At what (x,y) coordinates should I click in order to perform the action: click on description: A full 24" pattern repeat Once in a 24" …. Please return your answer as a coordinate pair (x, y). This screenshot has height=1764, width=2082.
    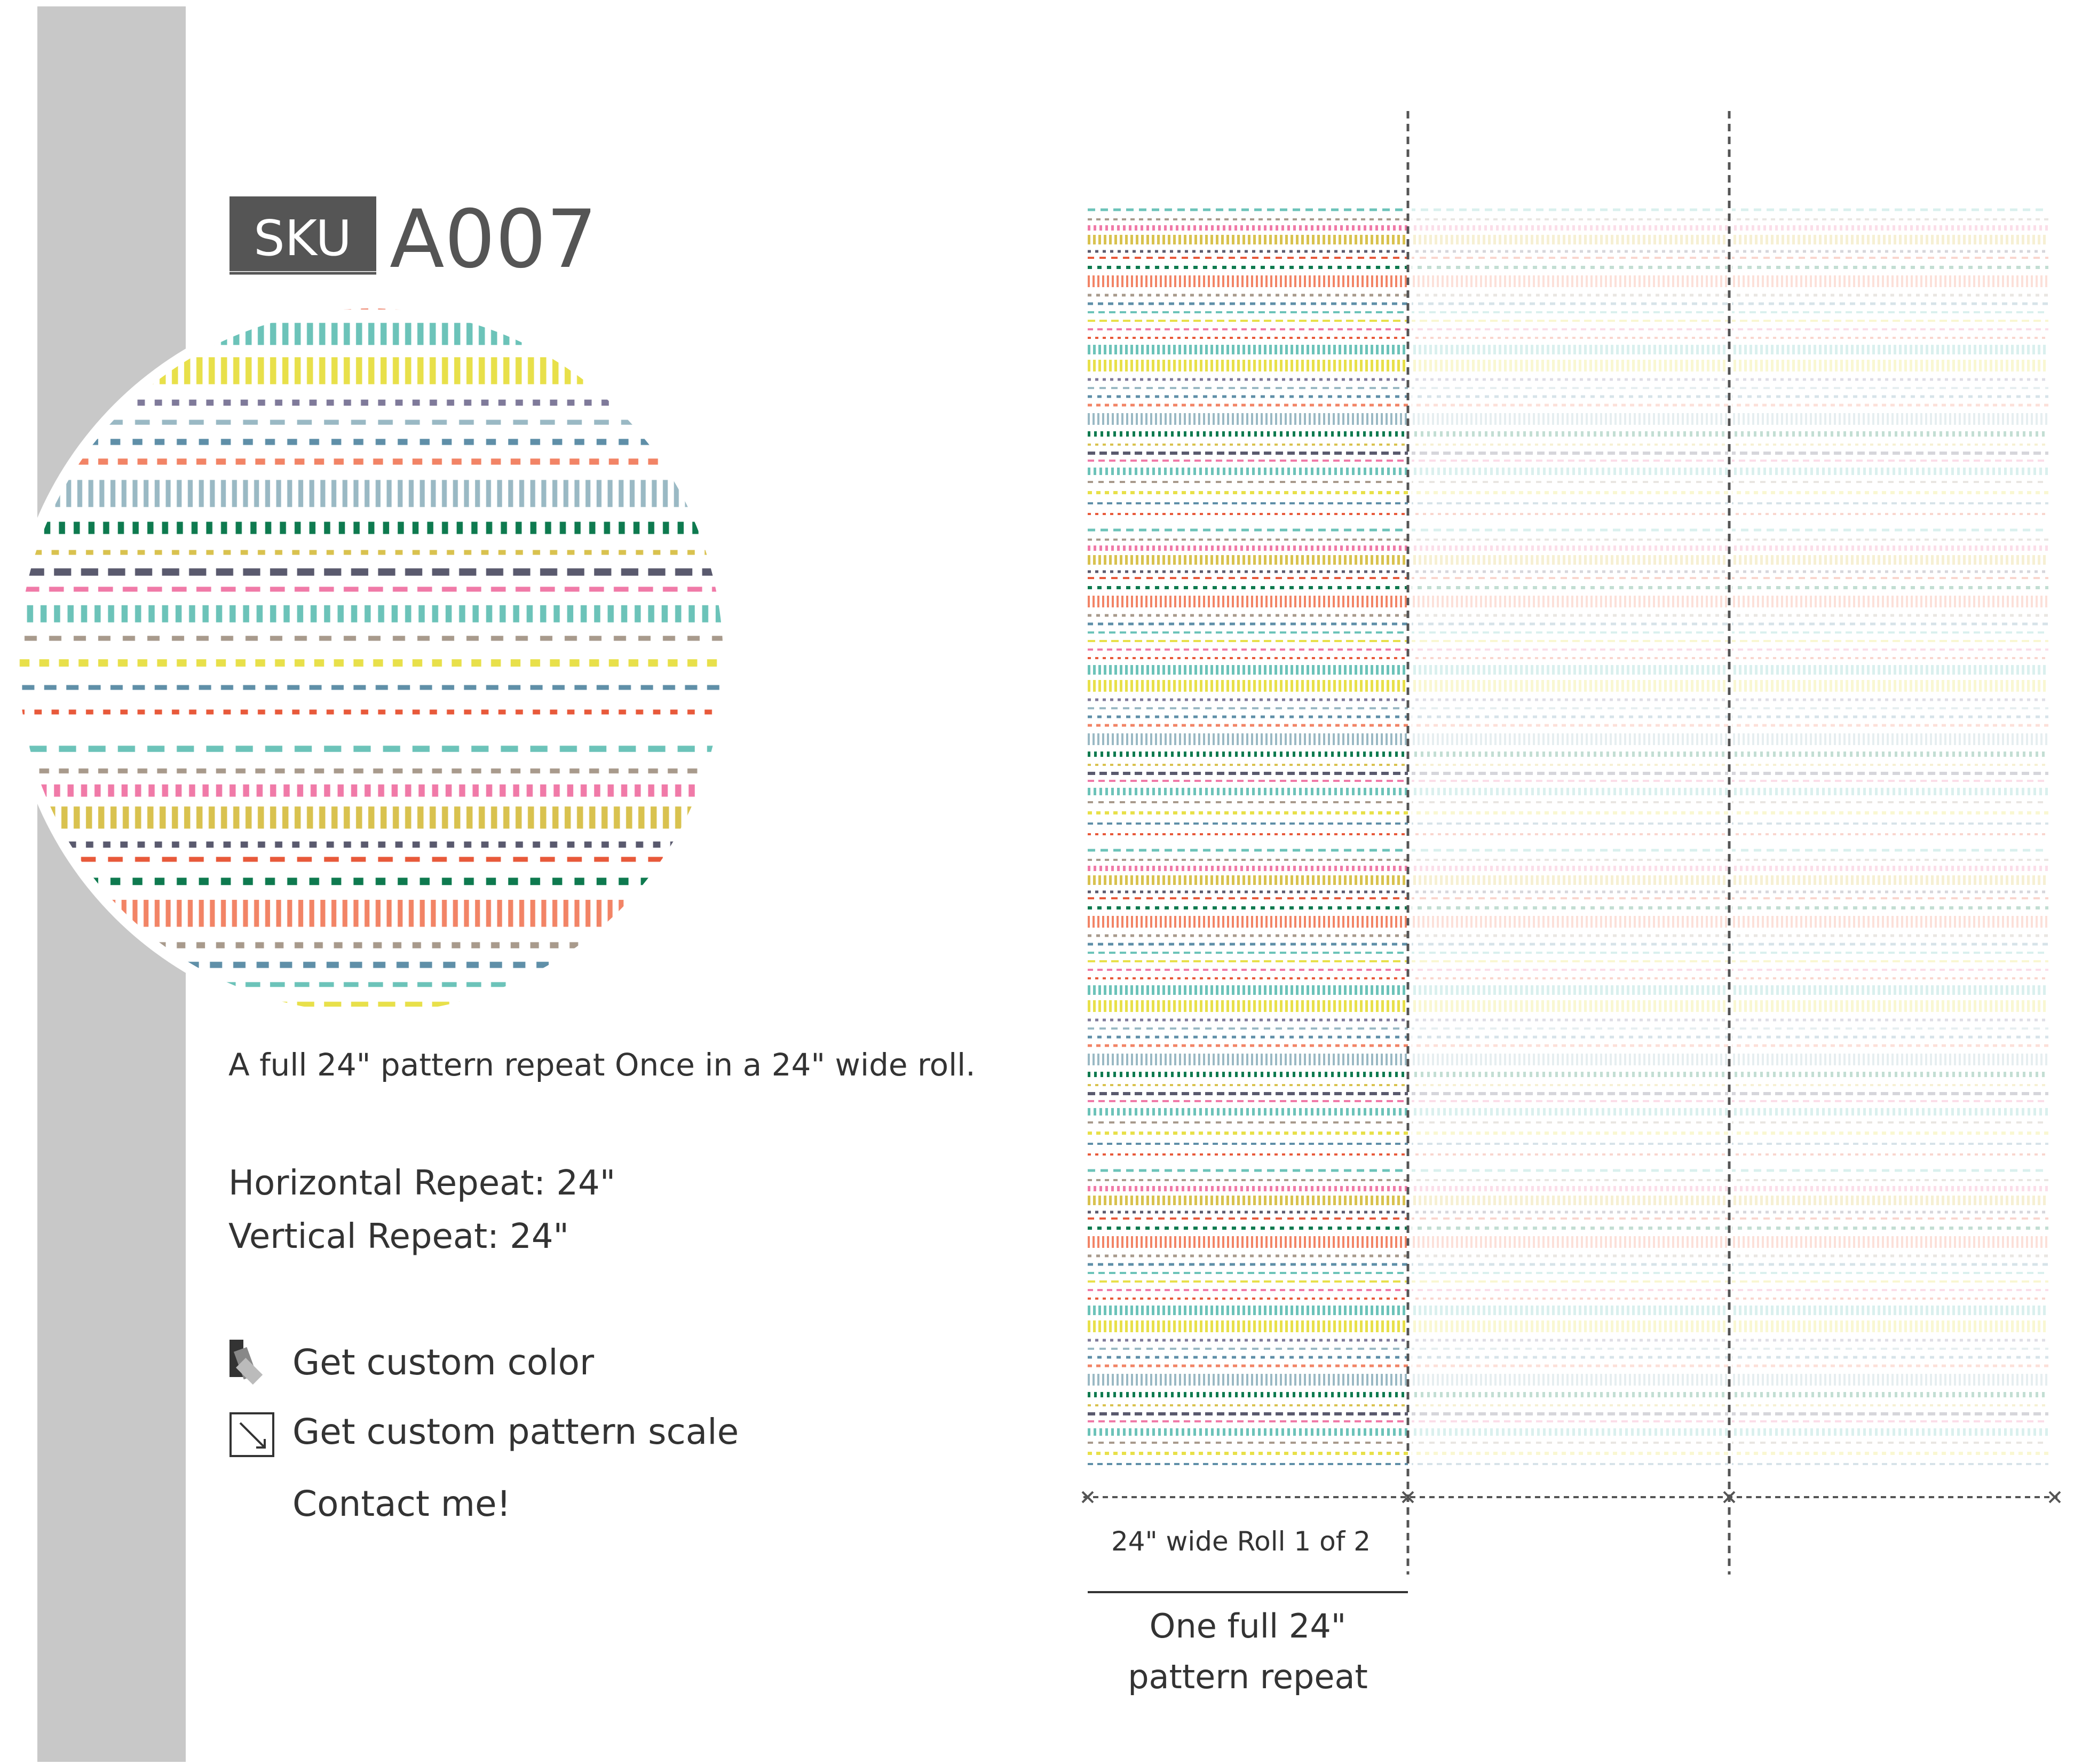
    Looking at the image, I should click on (602, 1065).